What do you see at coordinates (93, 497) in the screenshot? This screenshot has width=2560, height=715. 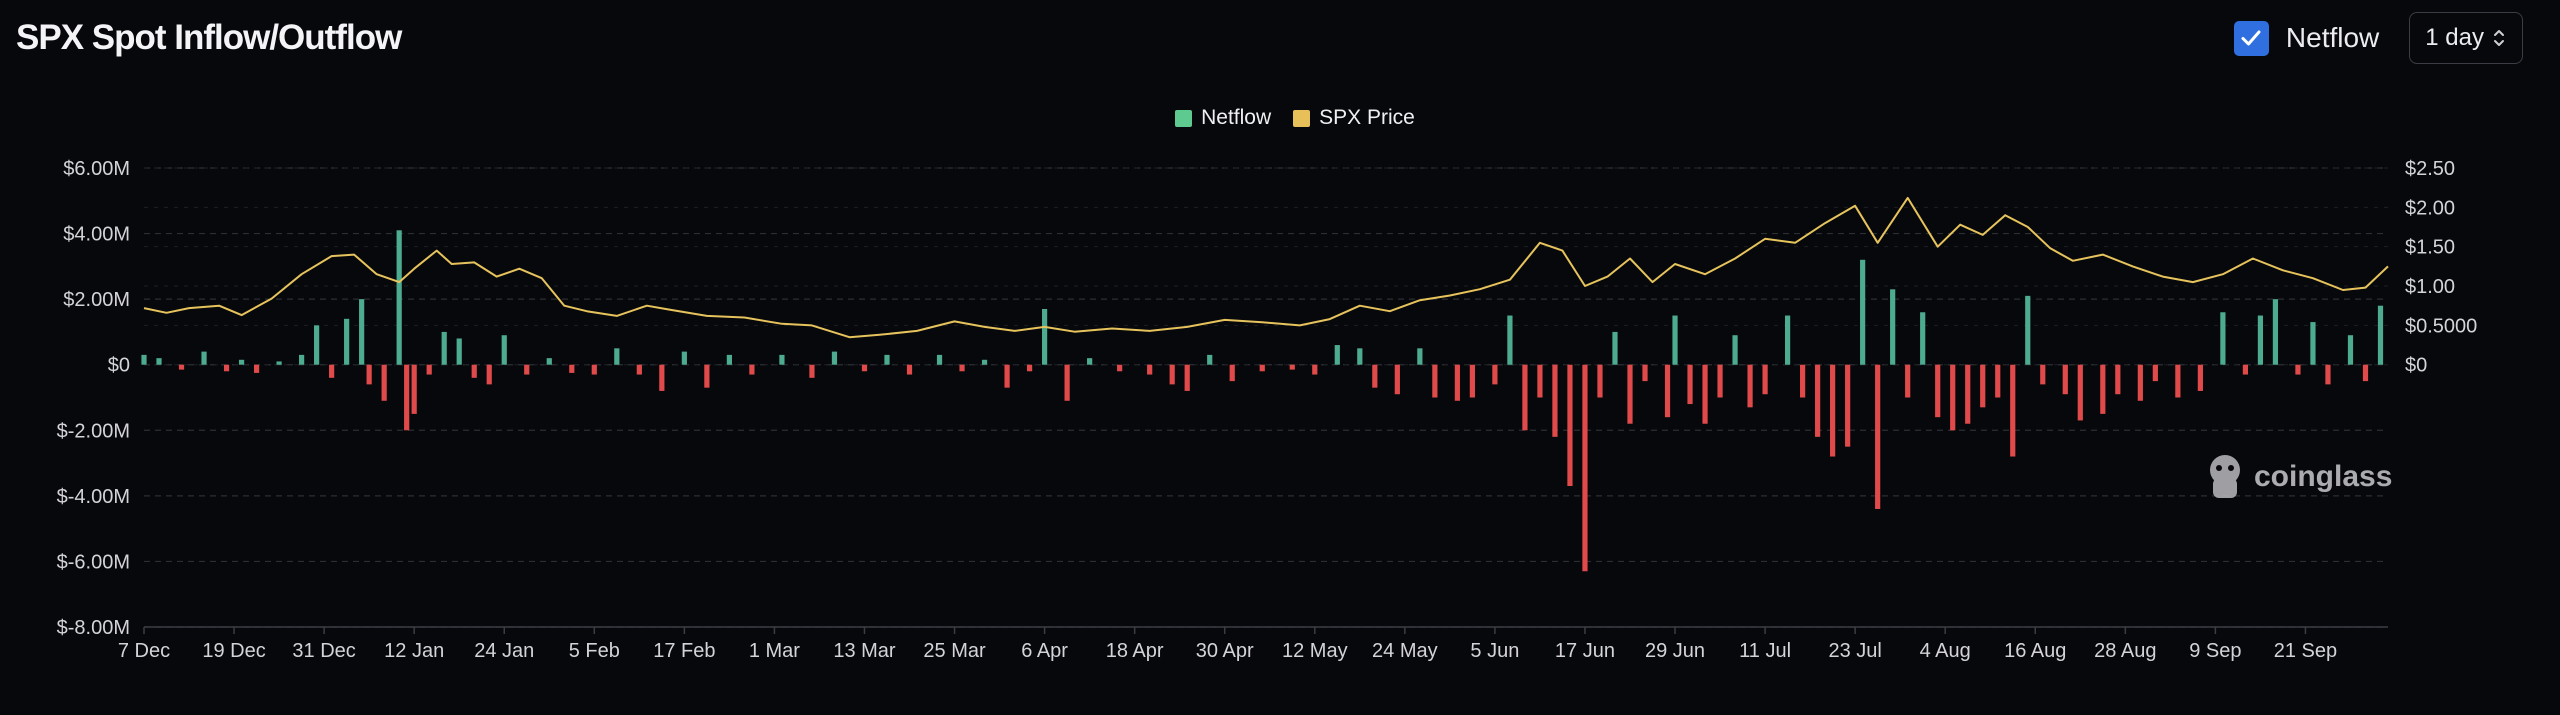 I see `y-left-tick-label: $-4.00M` at bounding box center [93, 497].